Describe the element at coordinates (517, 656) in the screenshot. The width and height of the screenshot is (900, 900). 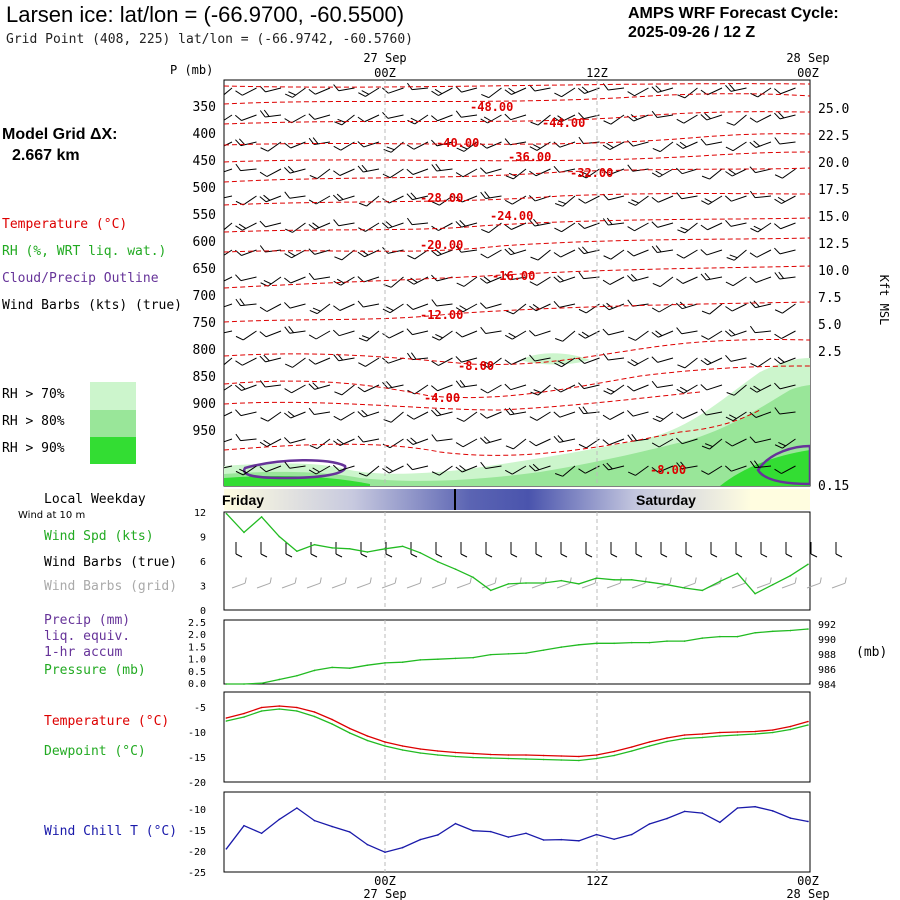
I see `pressure-line` at that location.